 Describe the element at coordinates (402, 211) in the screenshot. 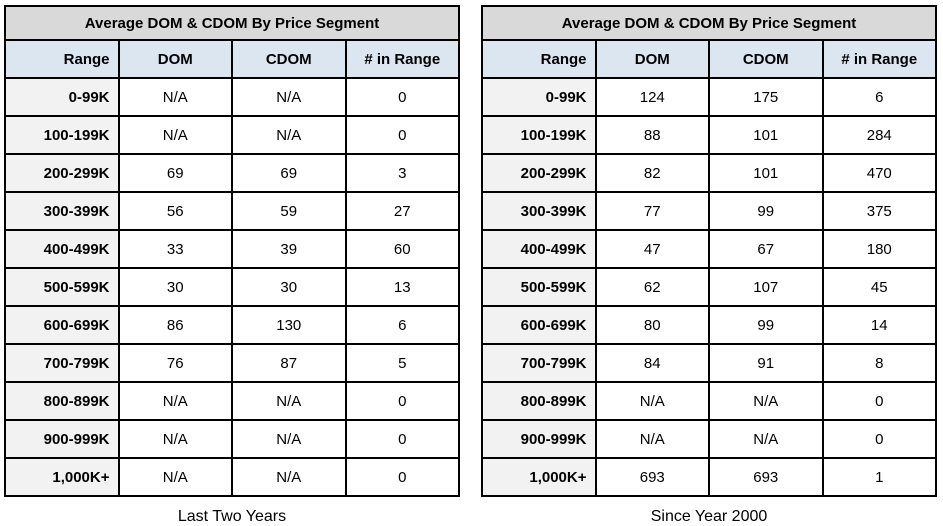

I see `count-cell: 27` at that location.